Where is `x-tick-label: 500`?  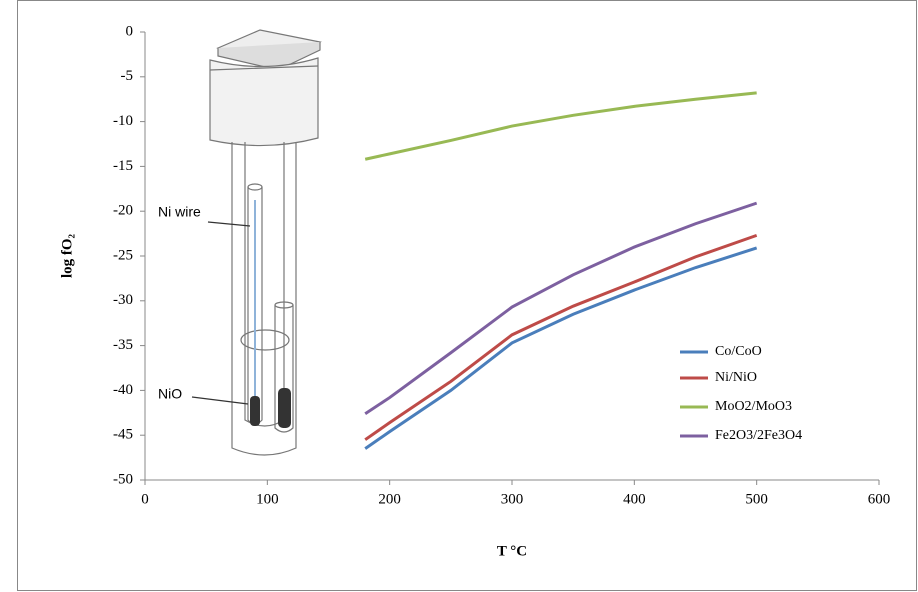
x-tick-label: 500 is located at coordinates (756, 499).